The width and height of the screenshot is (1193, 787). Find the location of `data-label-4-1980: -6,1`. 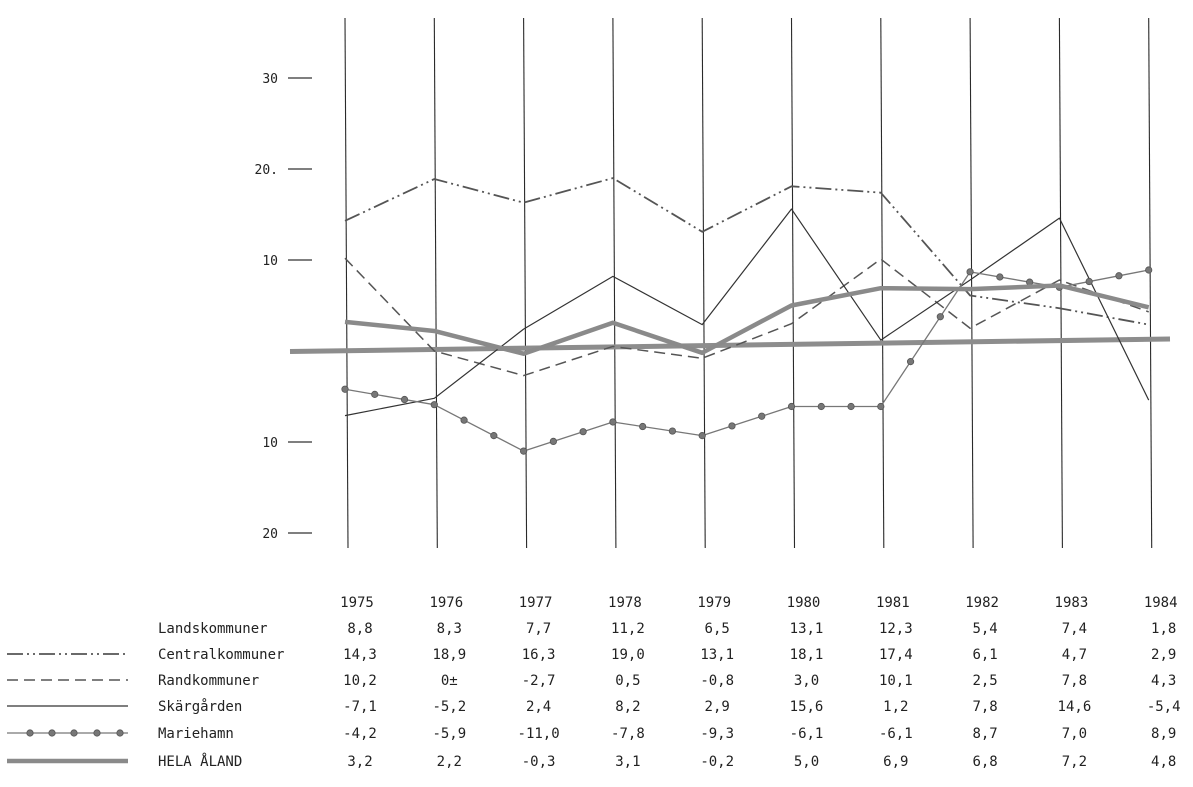

data-label-4-1980: -6,1 is located at coordinates (807, 734).